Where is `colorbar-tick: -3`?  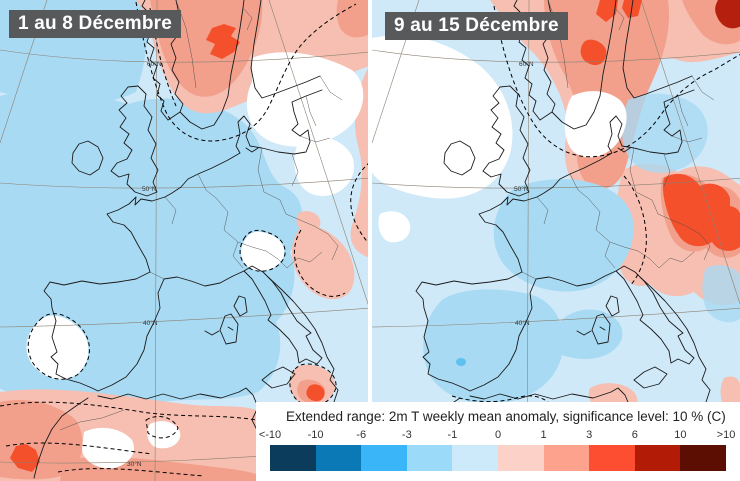 colorbar-tick: -3 is located at coordinates (406, 435).